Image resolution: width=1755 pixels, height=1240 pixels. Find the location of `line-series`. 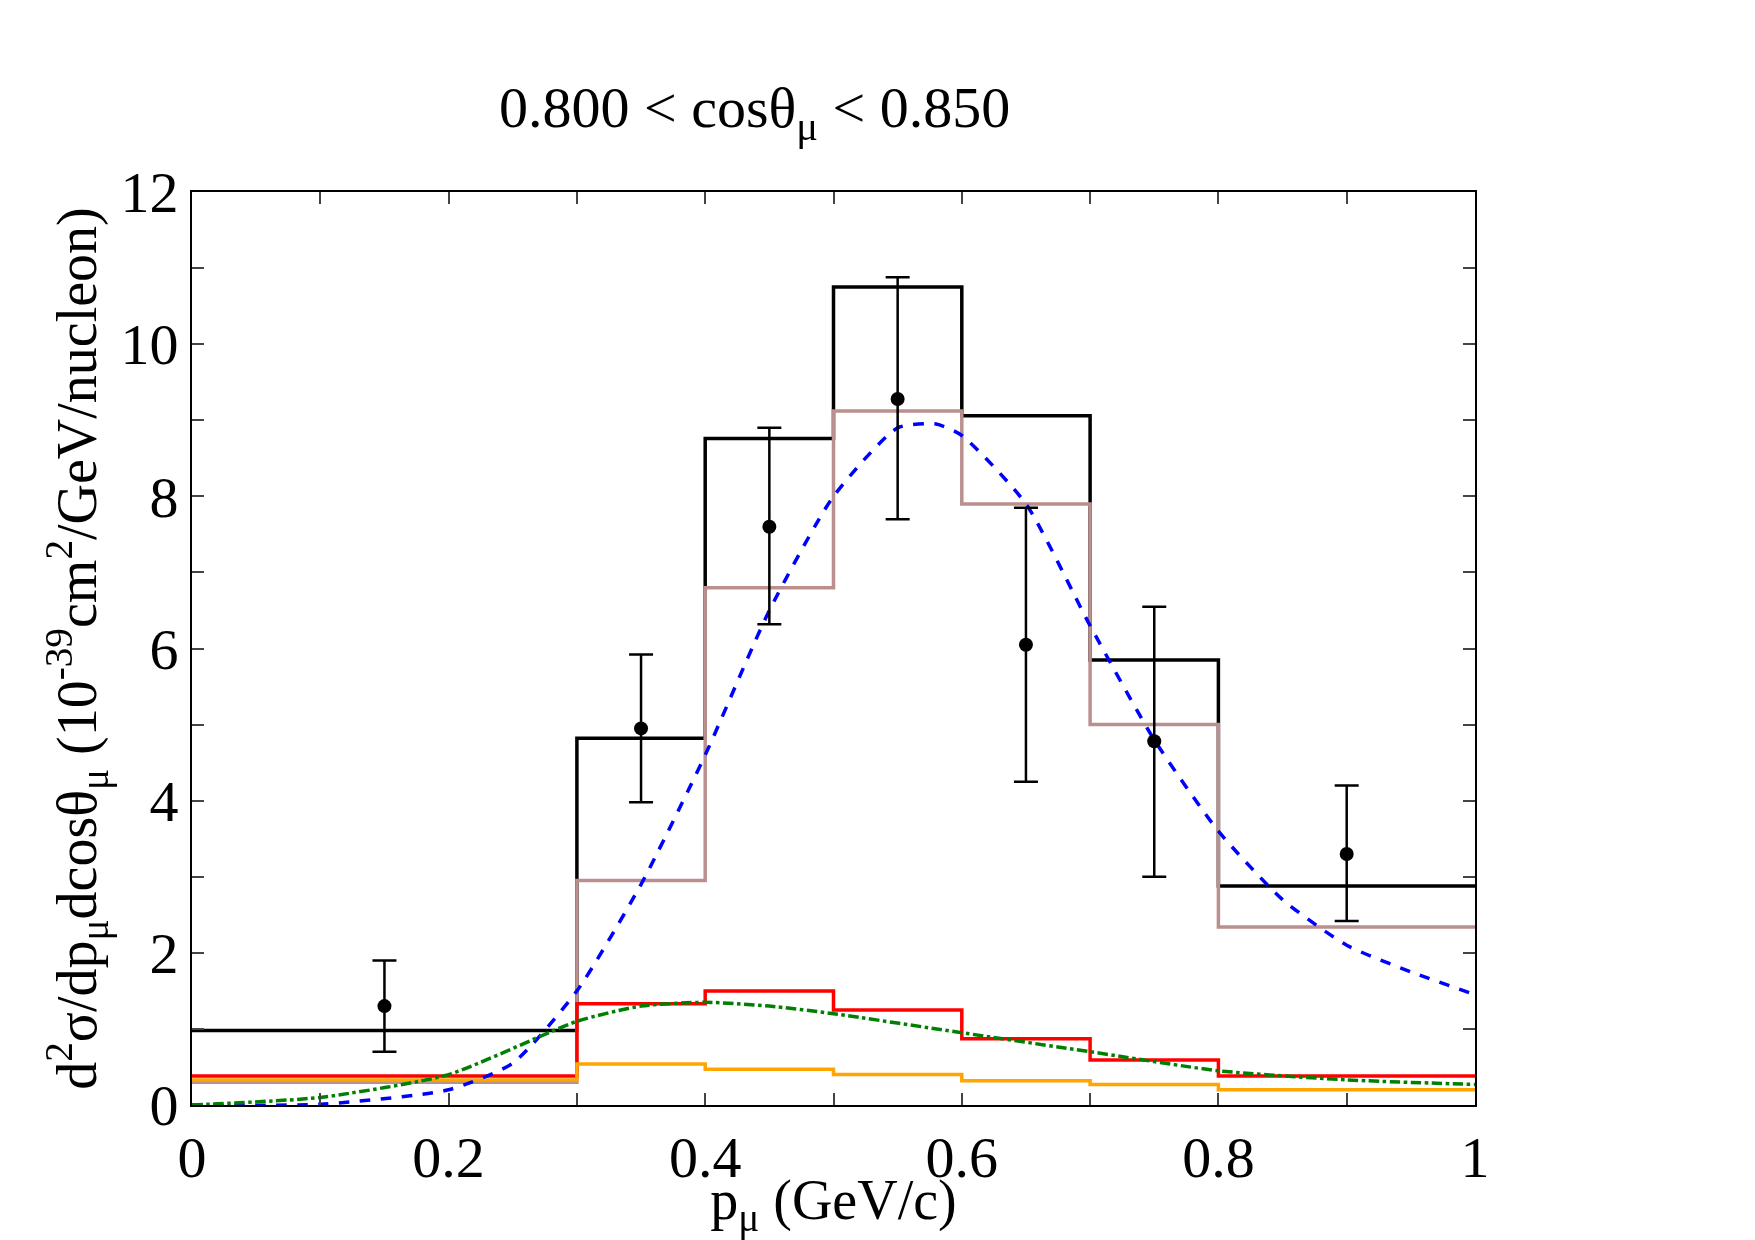

line-series is located at coordinates (833, 1052).